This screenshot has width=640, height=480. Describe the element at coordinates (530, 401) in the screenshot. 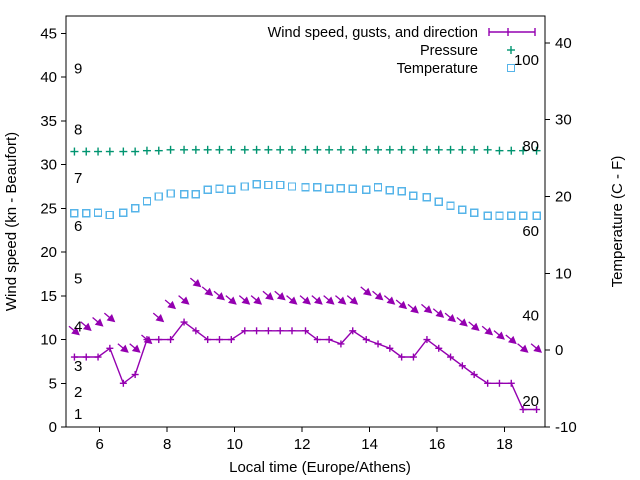

I see `fahrenheit-label: 20` at that location.